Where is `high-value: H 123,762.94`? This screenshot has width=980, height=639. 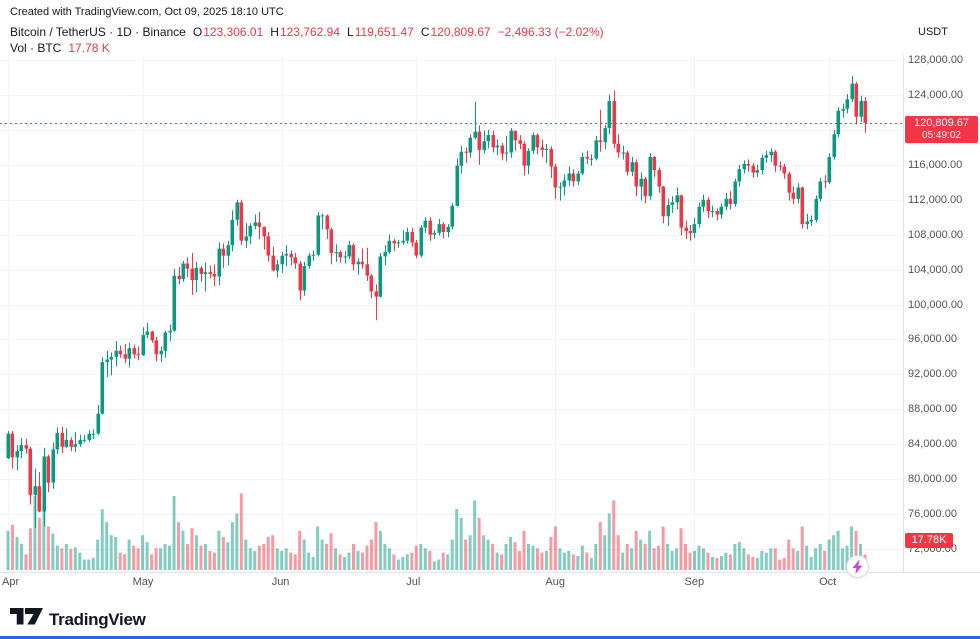 high-value: H 123,762.94 is located at coordinates (305, 32).